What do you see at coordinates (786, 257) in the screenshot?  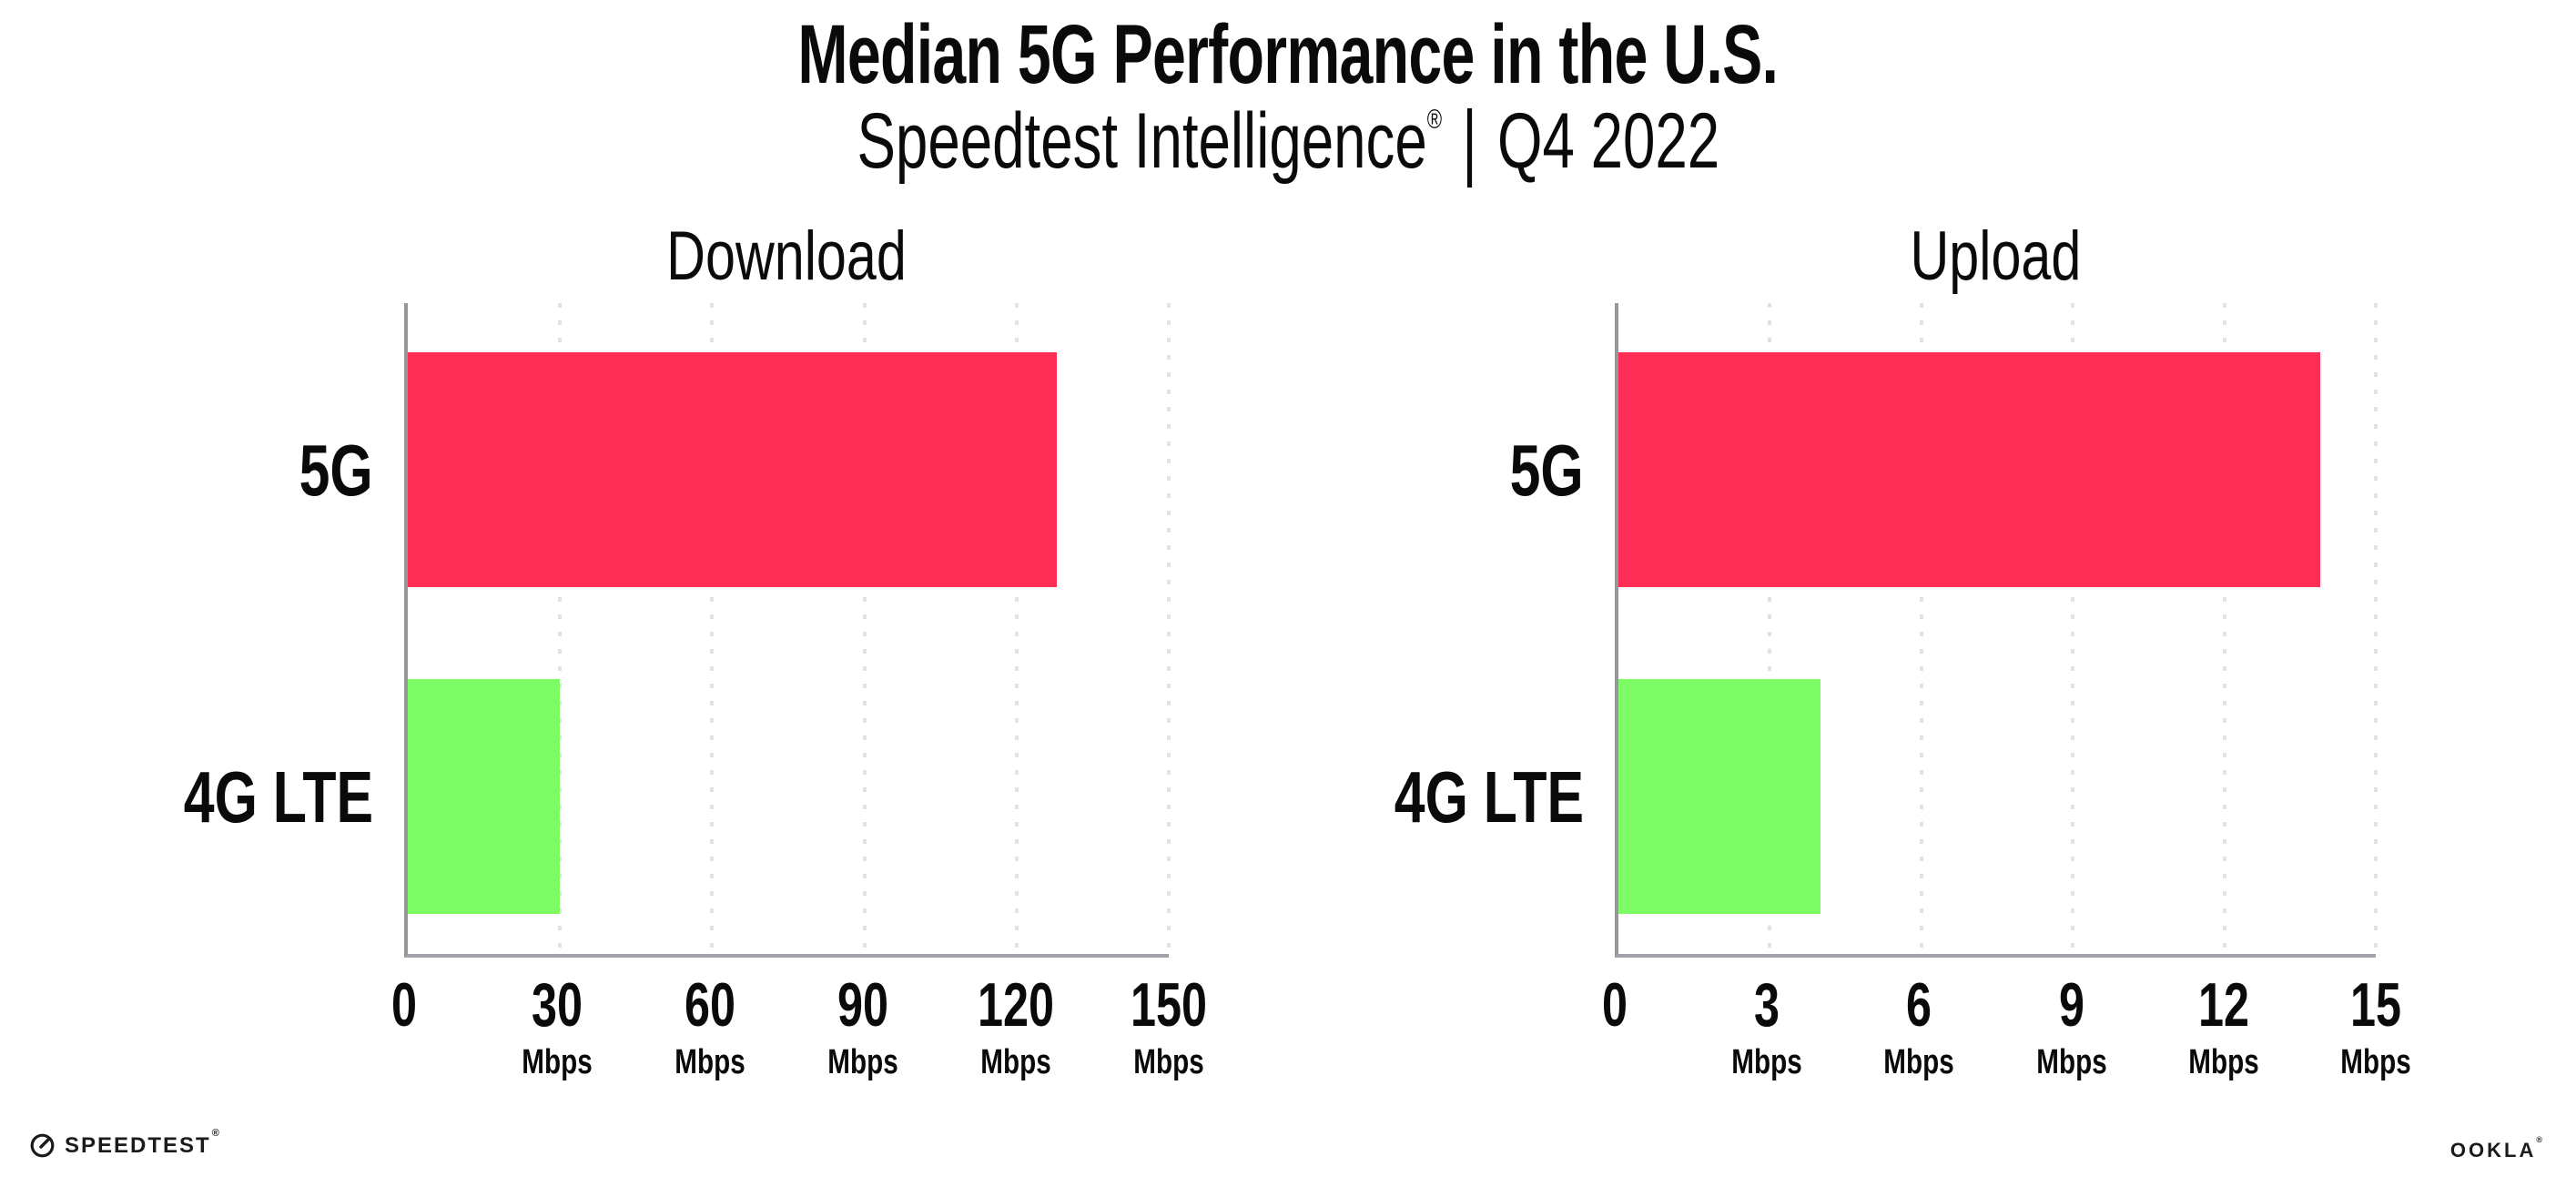 I see `download-chart-title: Download` at bounding box center [786, 257].